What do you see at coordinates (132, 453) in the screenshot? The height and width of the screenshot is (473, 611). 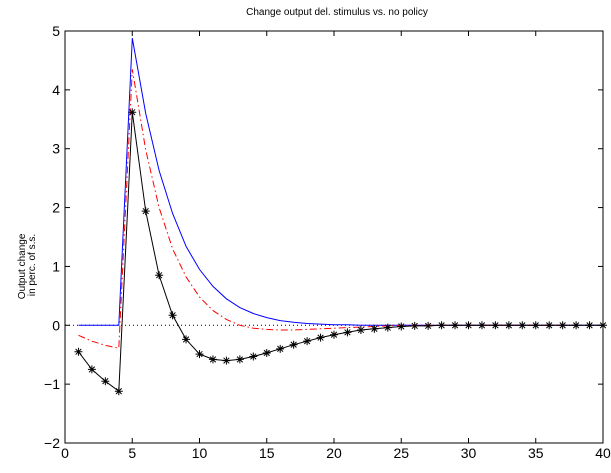 I see `x-tick-label: 5` at bounding box center [132, 453].